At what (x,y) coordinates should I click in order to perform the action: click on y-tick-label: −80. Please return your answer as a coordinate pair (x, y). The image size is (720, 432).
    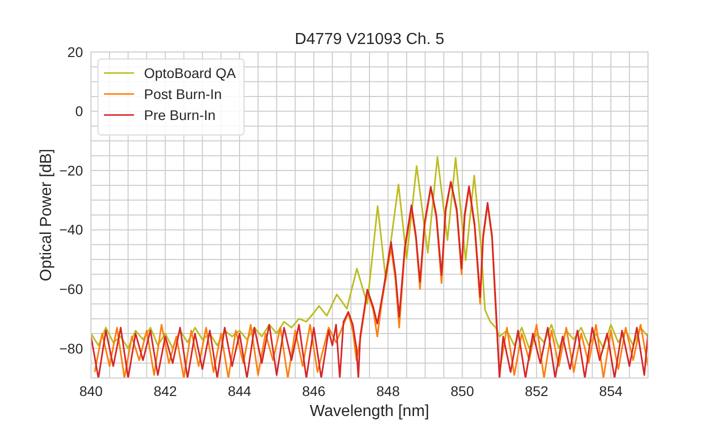
    Looking at the image, I should click on (71, 348).